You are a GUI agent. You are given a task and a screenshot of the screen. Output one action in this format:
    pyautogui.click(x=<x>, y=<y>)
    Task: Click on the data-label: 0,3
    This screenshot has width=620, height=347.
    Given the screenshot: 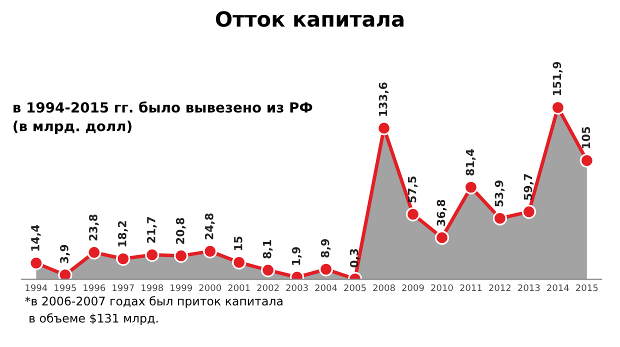 What is the action you would take?
    pyautogui.click(x=355, y=258)
    